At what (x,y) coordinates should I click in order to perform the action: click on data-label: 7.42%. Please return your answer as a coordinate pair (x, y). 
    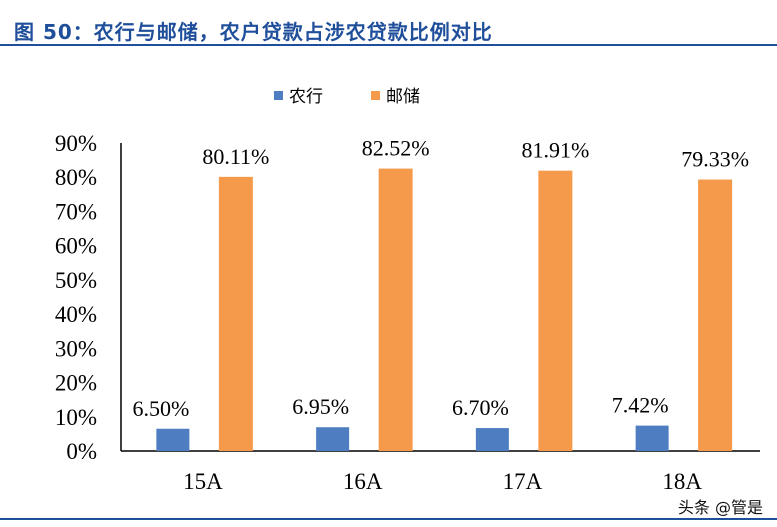
    Looking at the image, I should click on (640, 405).